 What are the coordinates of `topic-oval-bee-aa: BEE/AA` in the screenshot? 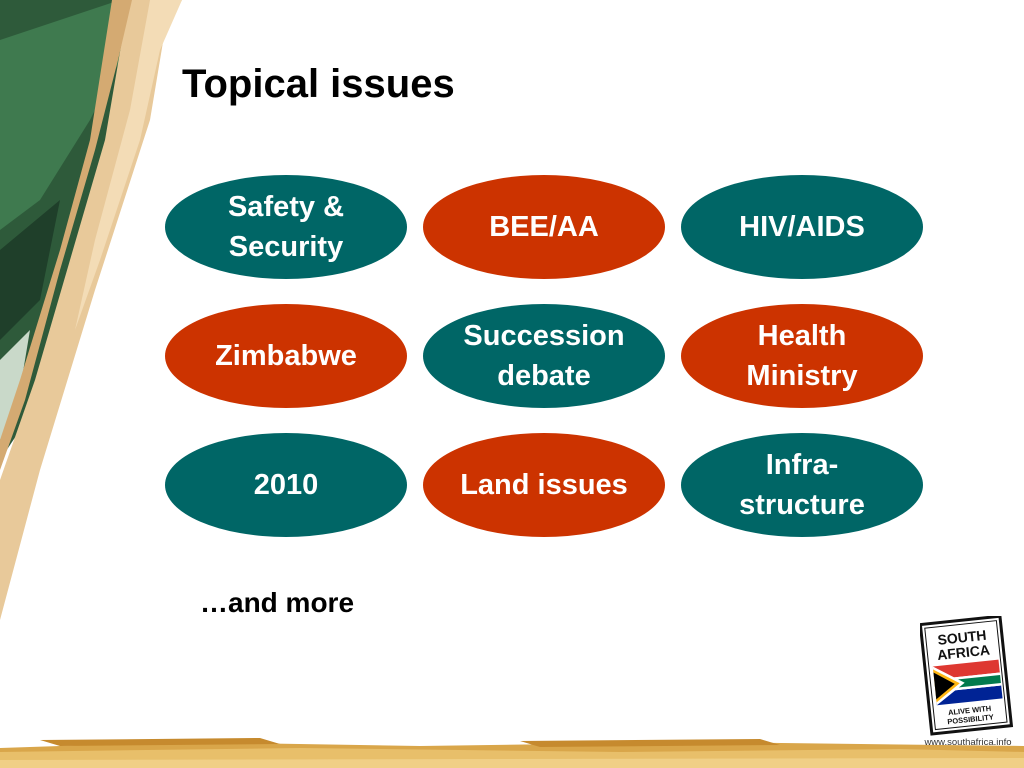 It's located at (544, 227).